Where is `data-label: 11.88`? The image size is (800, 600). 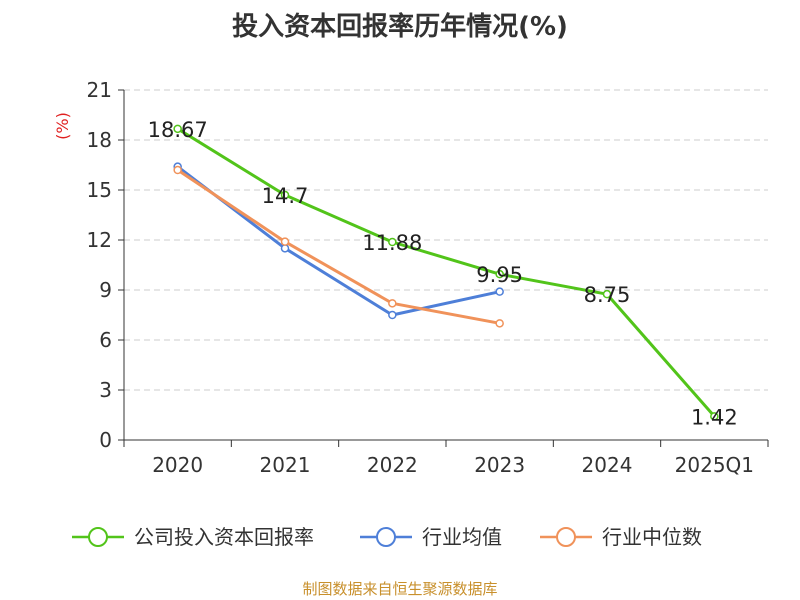
data-label: 11.88 is located at coordinates (392, 243).